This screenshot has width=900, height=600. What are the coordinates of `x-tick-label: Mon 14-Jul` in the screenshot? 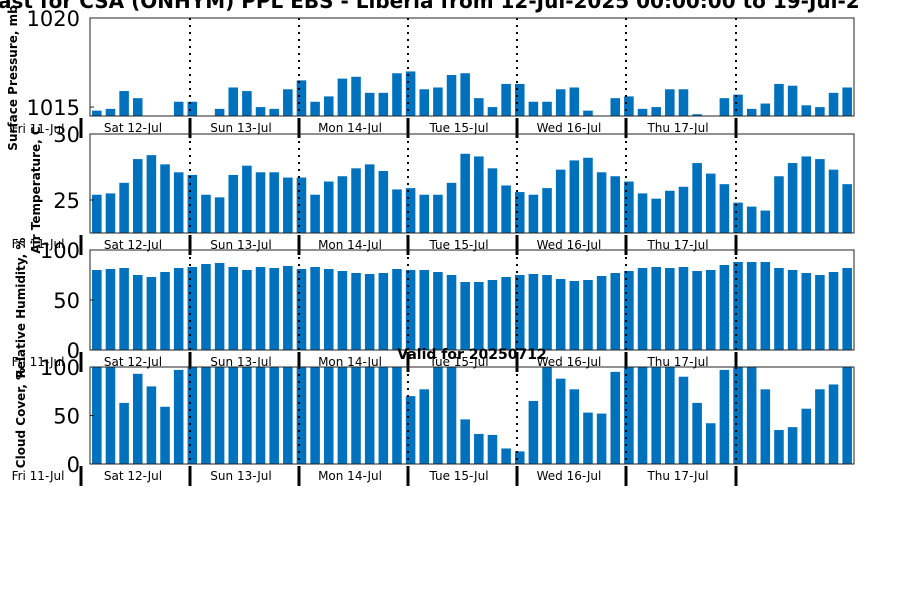 It's located at (350, 476).